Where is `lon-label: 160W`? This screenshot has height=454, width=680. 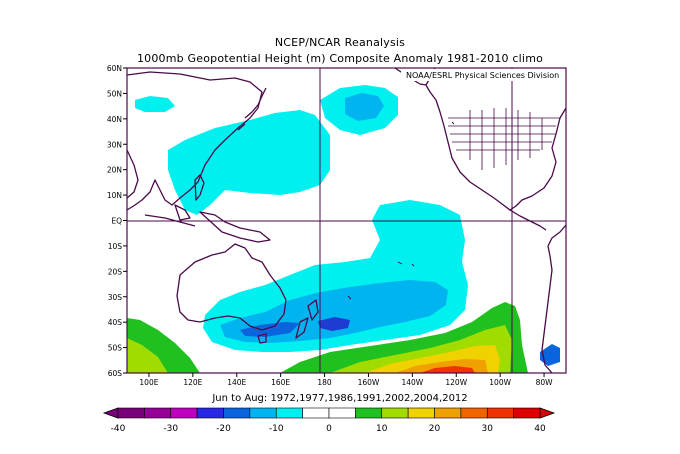
lon-label: 160W is located at coordinates (369, 382).